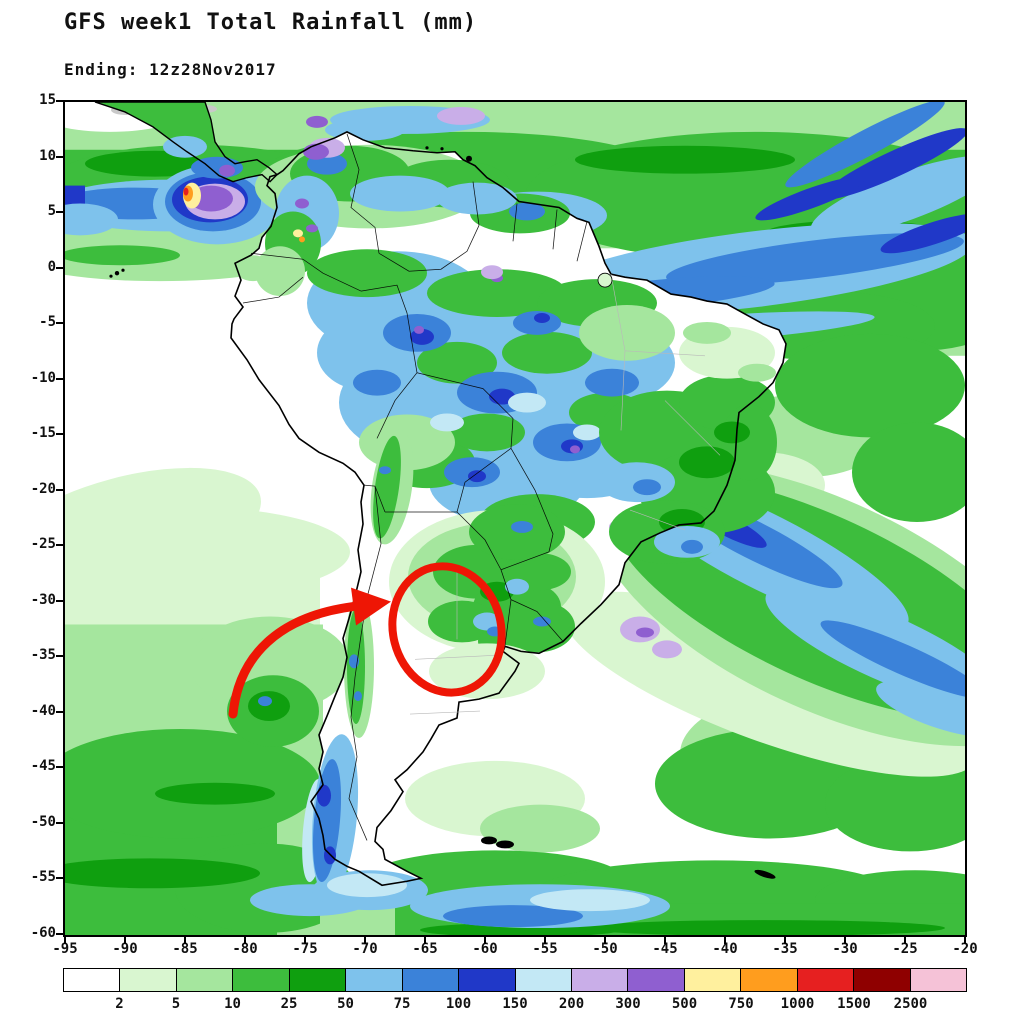  What do you see at coordinates (605, 949) in the screenshot?
I see `lon-tick-label: -50` at bounding box center [605, 949].